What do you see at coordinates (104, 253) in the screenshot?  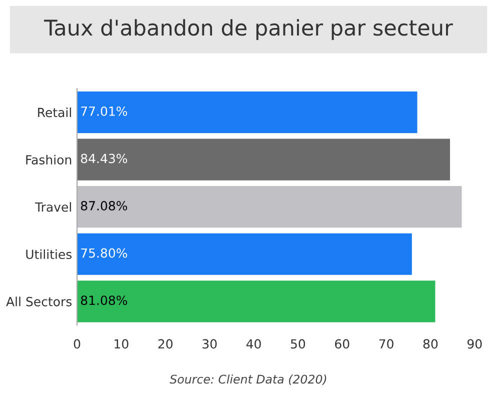 I see `data-label: 75.80%` at bounding box center [104, 253].